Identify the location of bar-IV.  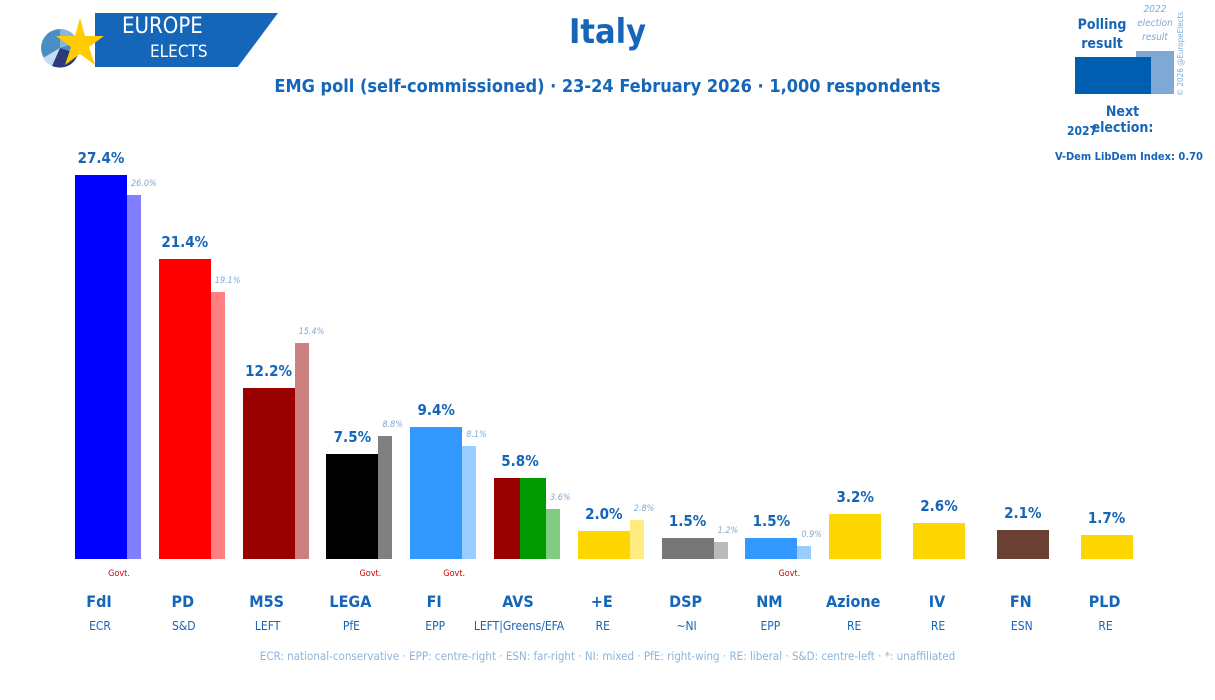
(939, 540).